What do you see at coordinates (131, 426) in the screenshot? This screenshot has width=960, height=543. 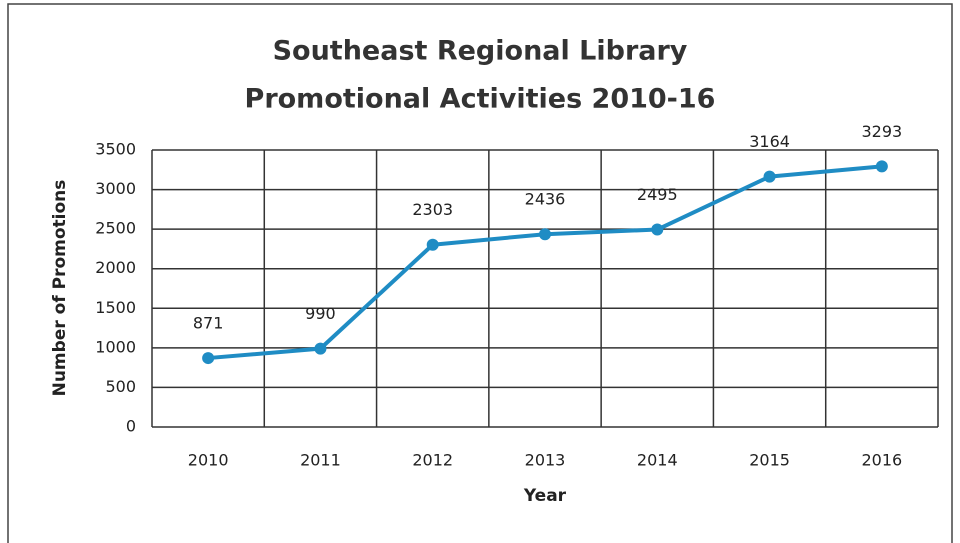 I see `y-tick-label: 0` at bounding box center [131, 426].